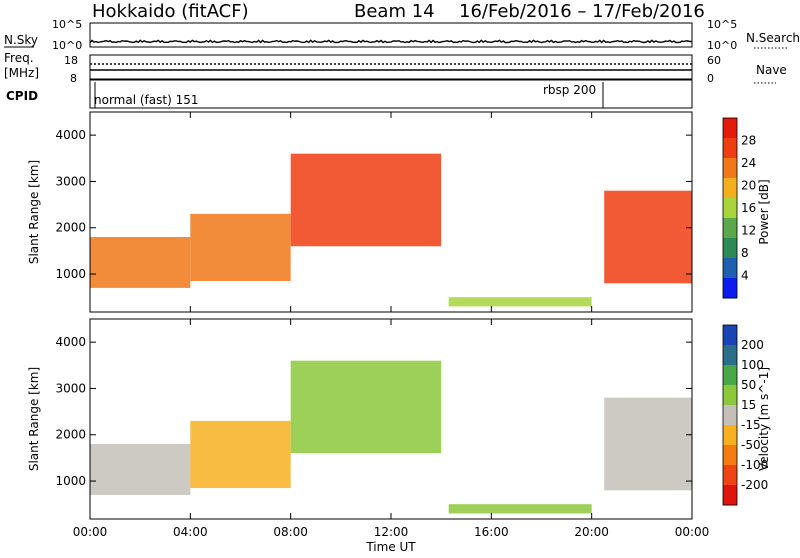 This screenshot has height=558, width=800. What do you see at coordinates (764, 211) in the screenshot?
I see `power-colorbar-title: Power [dB]` at bounding box center [764, 211].